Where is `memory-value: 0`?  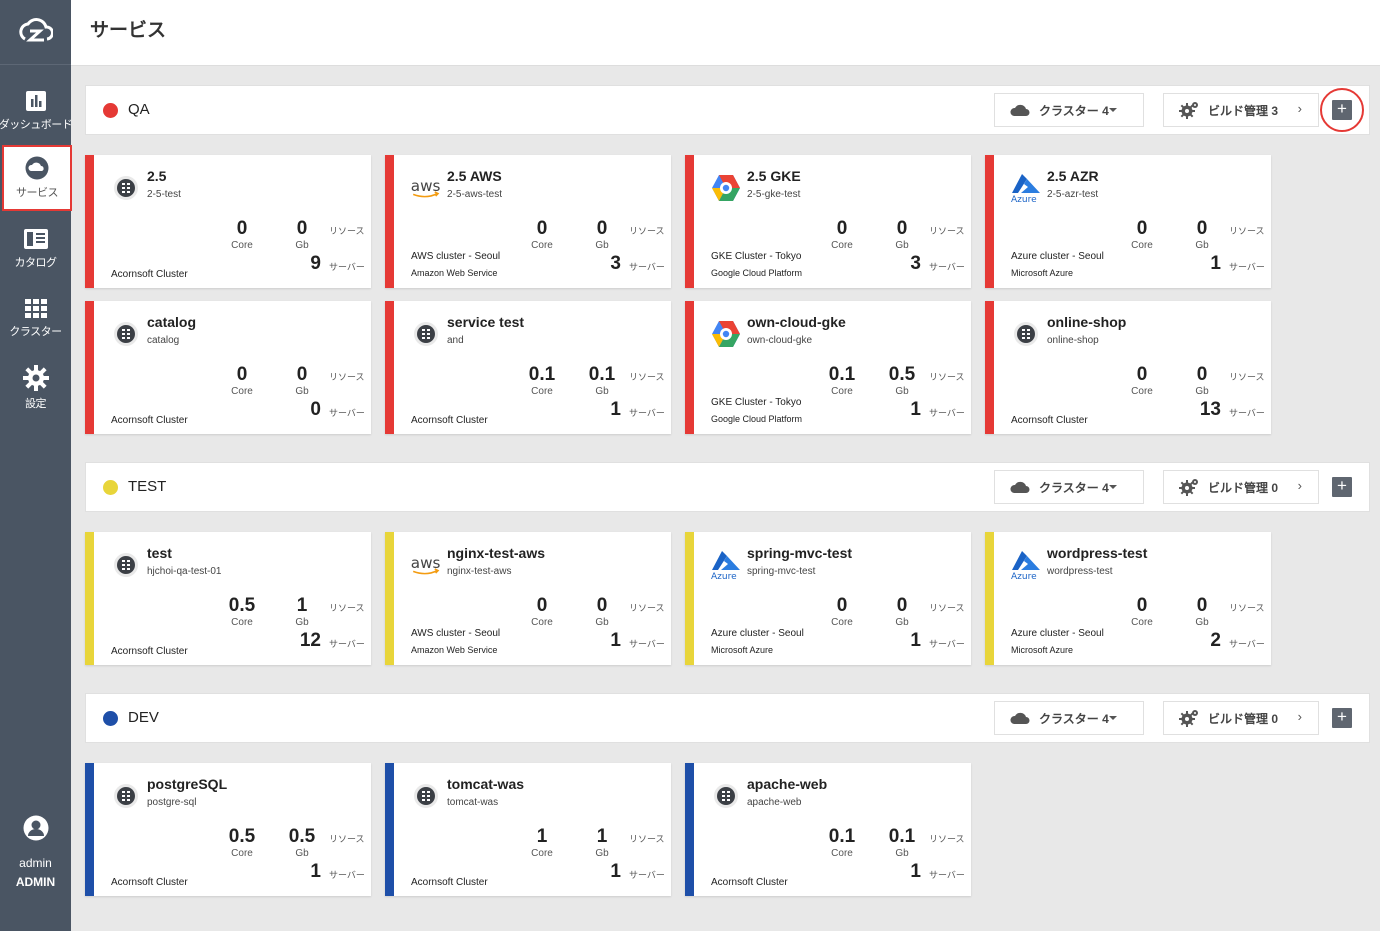
memory-value: 0 is located at coordinates (1202, 228).